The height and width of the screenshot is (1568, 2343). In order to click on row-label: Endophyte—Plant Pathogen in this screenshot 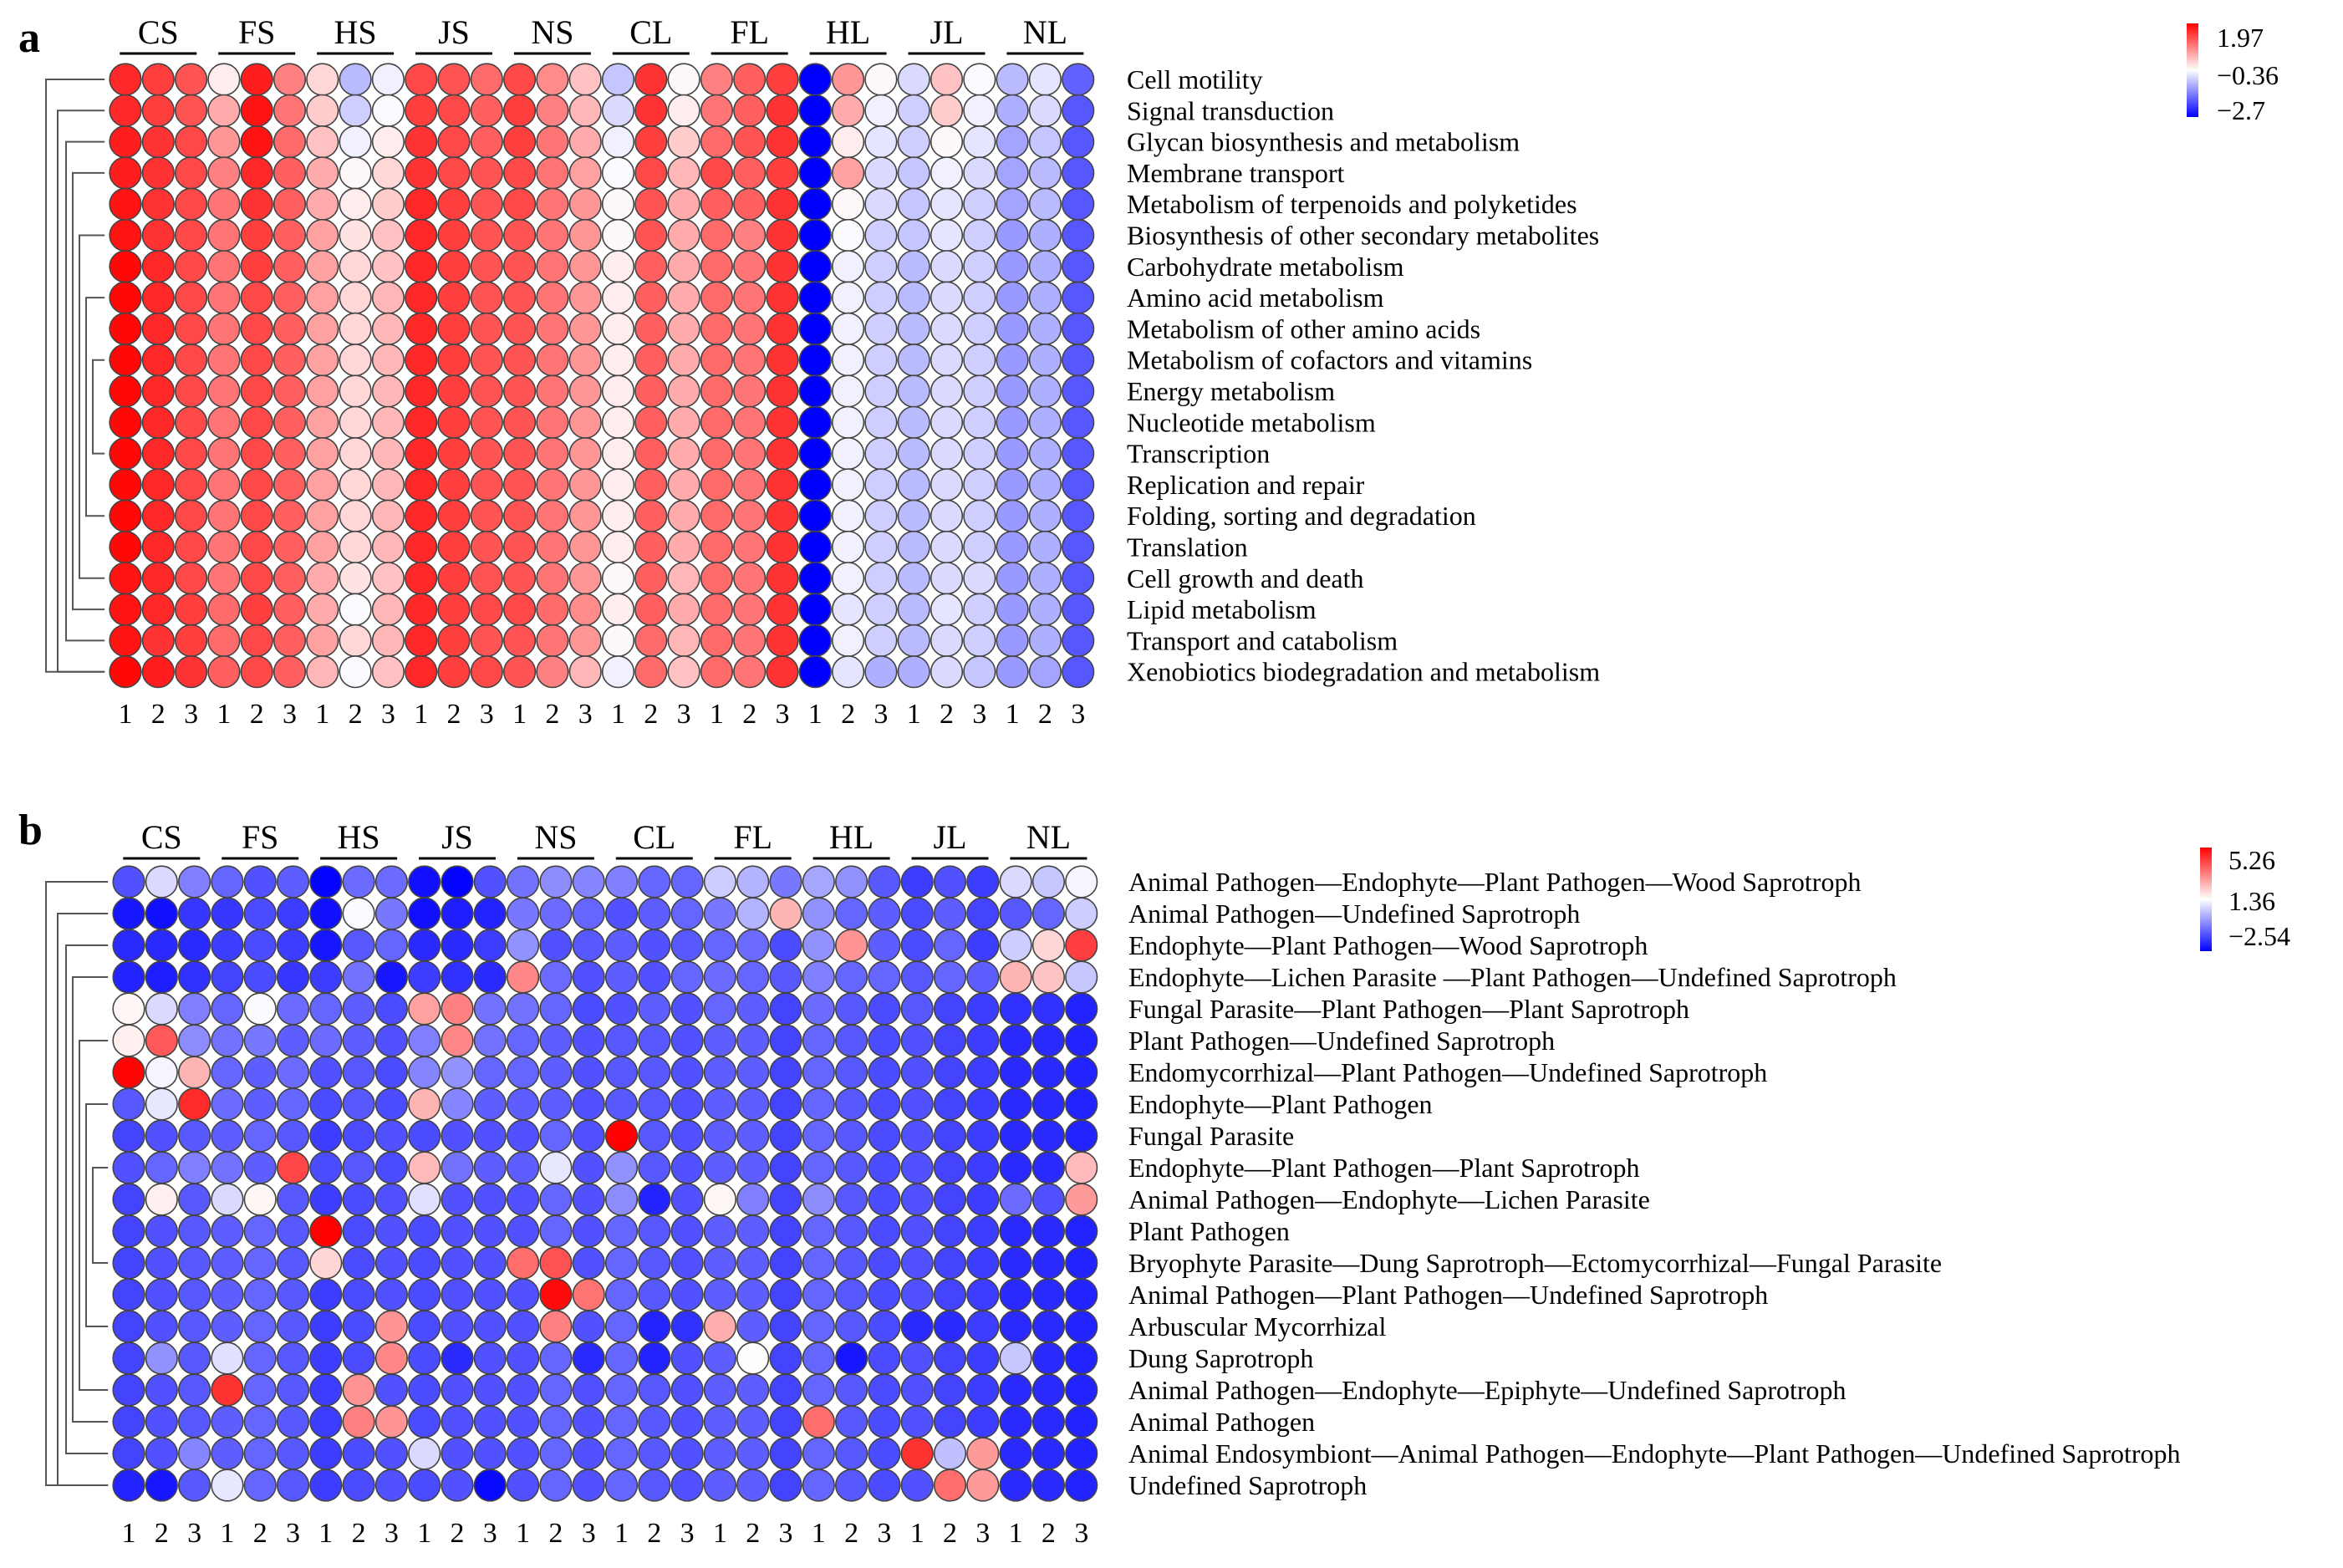, I will do `click(1281, 1104)`.